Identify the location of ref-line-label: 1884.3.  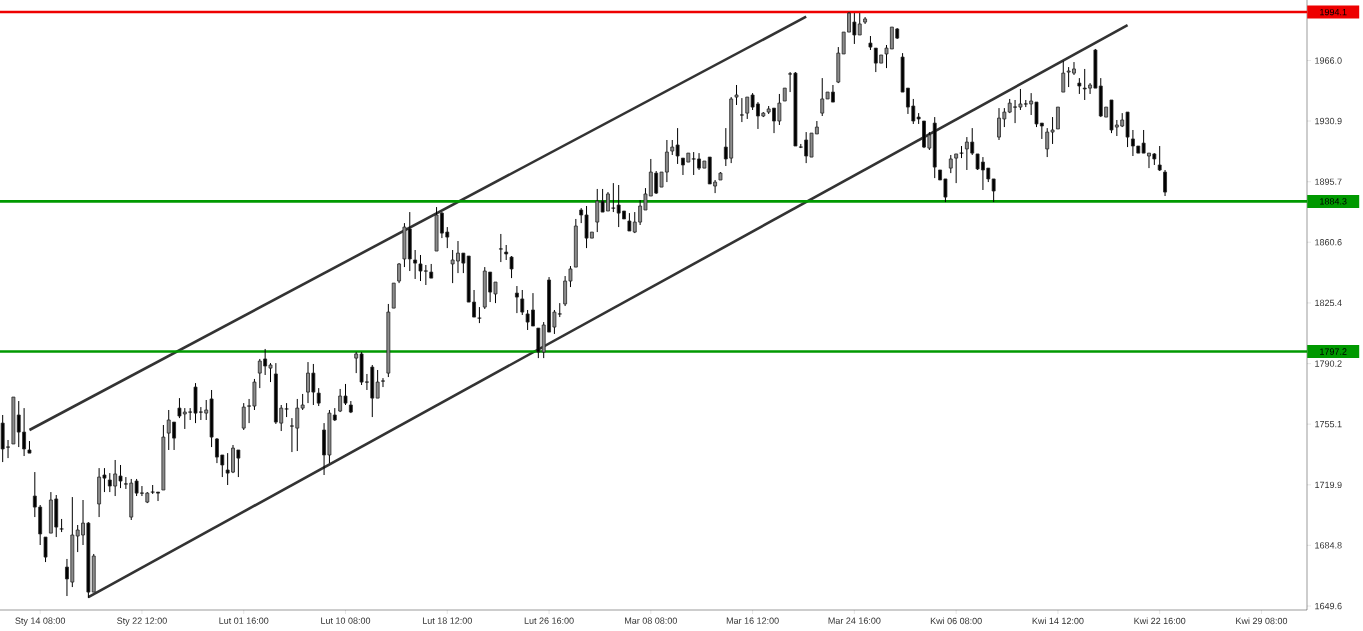
(1333, 201).